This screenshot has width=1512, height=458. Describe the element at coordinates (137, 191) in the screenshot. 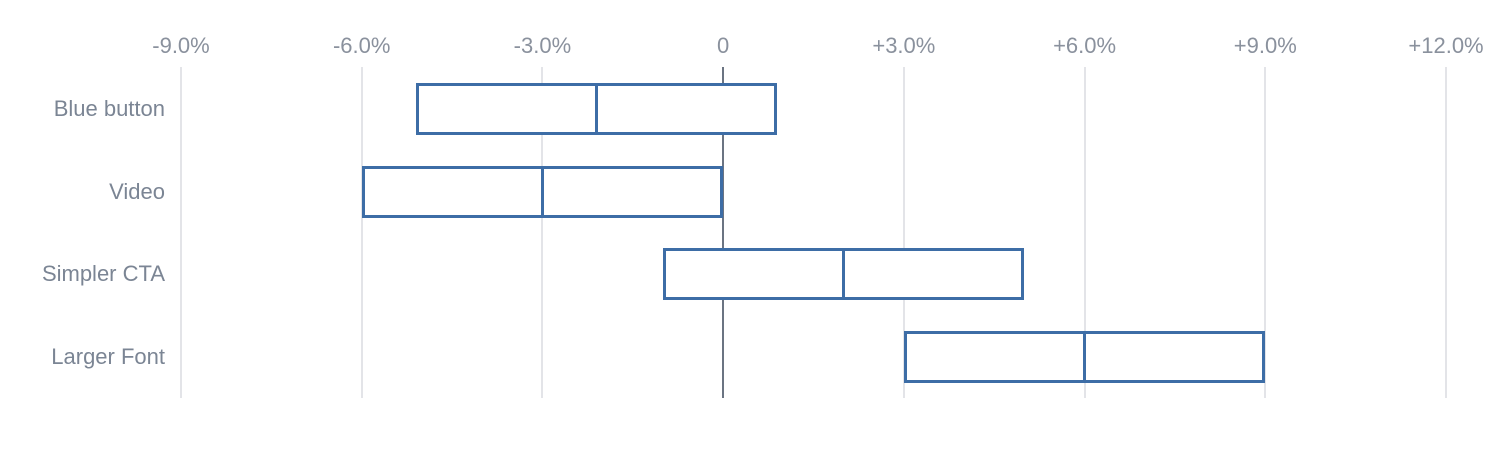

I see `category-label: Video` at that location.